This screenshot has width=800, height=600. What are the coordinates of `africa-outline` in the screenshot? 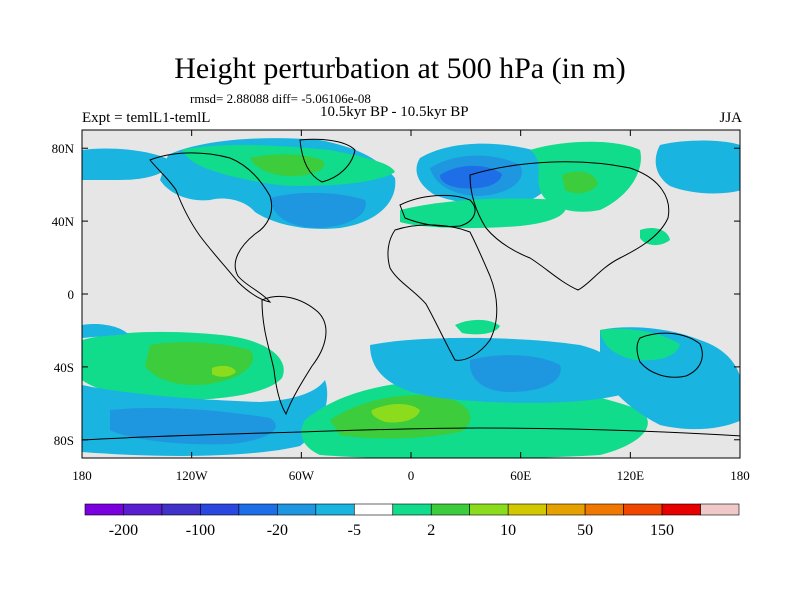 It's located at (442, 292).